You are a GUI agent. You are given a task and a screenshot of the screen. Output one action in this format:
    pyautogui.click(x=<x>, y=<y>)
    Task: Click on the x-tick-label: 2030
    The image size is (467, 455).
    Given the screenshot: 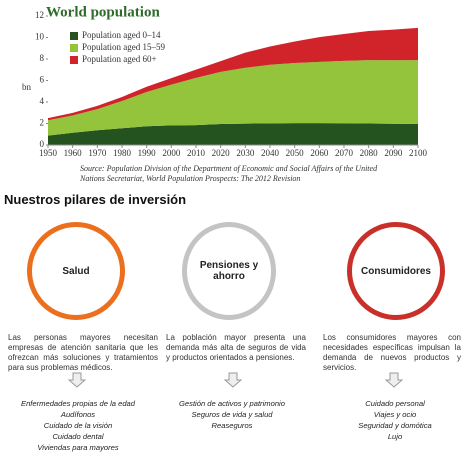 What is the action you would take?
    pyautogui.click(x=245, y=153)
    